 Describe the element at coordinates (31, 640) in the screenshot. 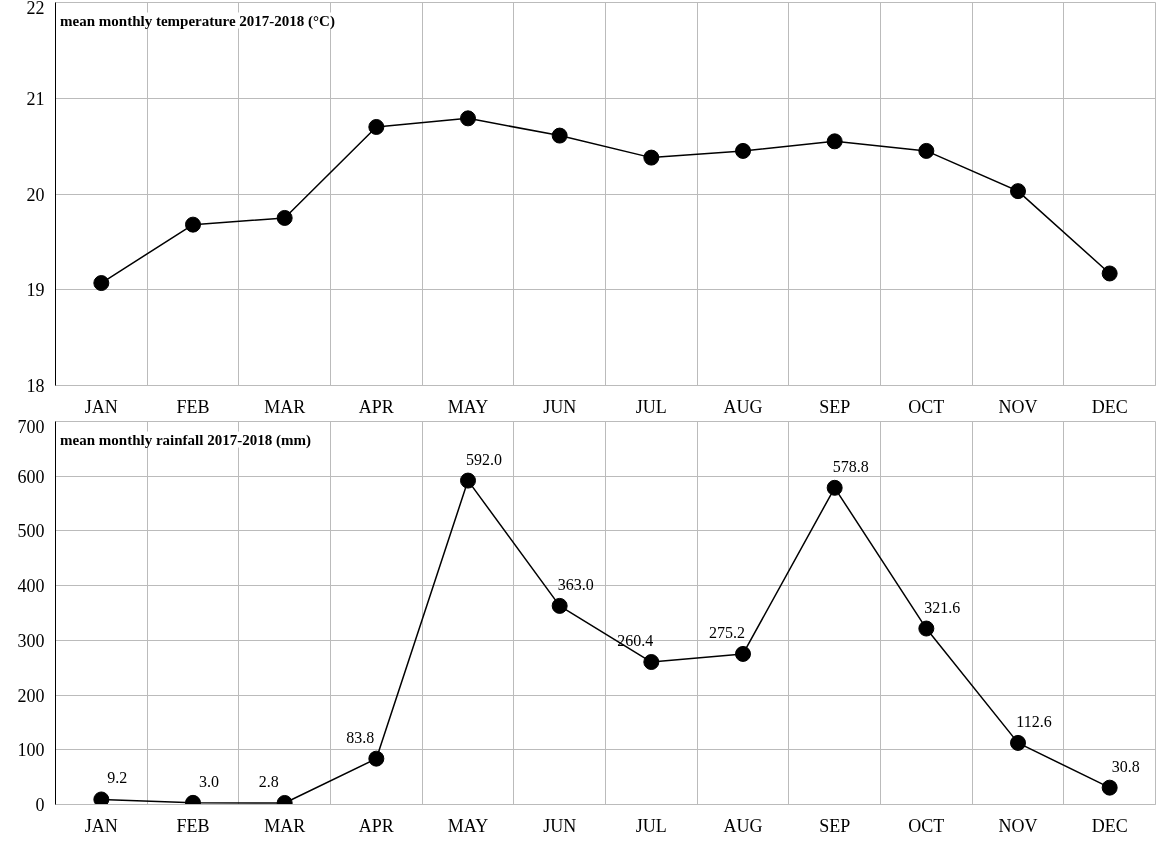

I see `y-tick-label: 300` at that location.